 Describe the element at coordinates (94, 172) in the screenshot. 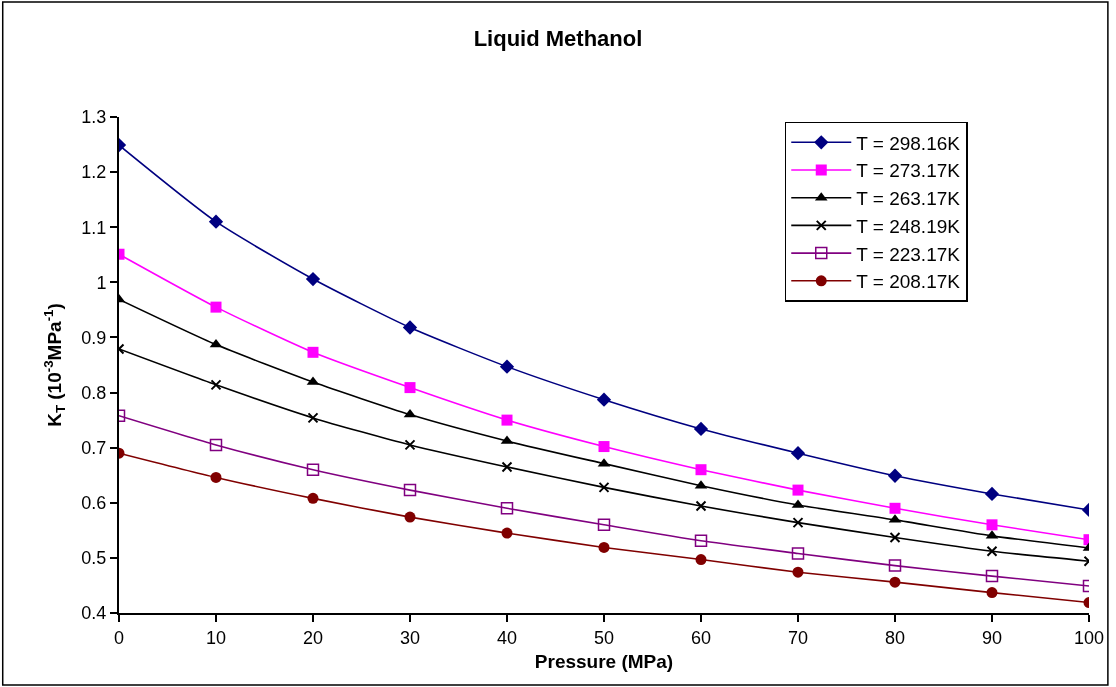

I see `y-tick-label: 1.2` at that location.